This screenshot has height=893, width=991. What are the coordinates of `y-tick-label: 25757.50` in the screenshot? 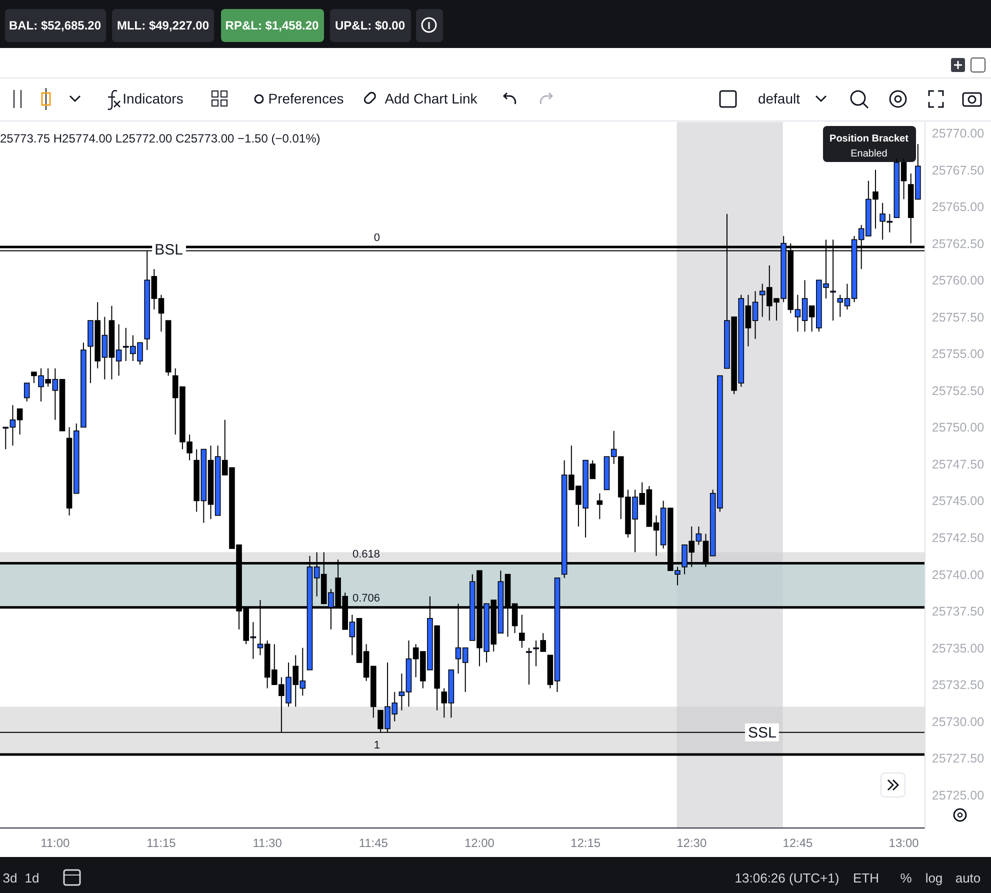 It's located at (958, 317).